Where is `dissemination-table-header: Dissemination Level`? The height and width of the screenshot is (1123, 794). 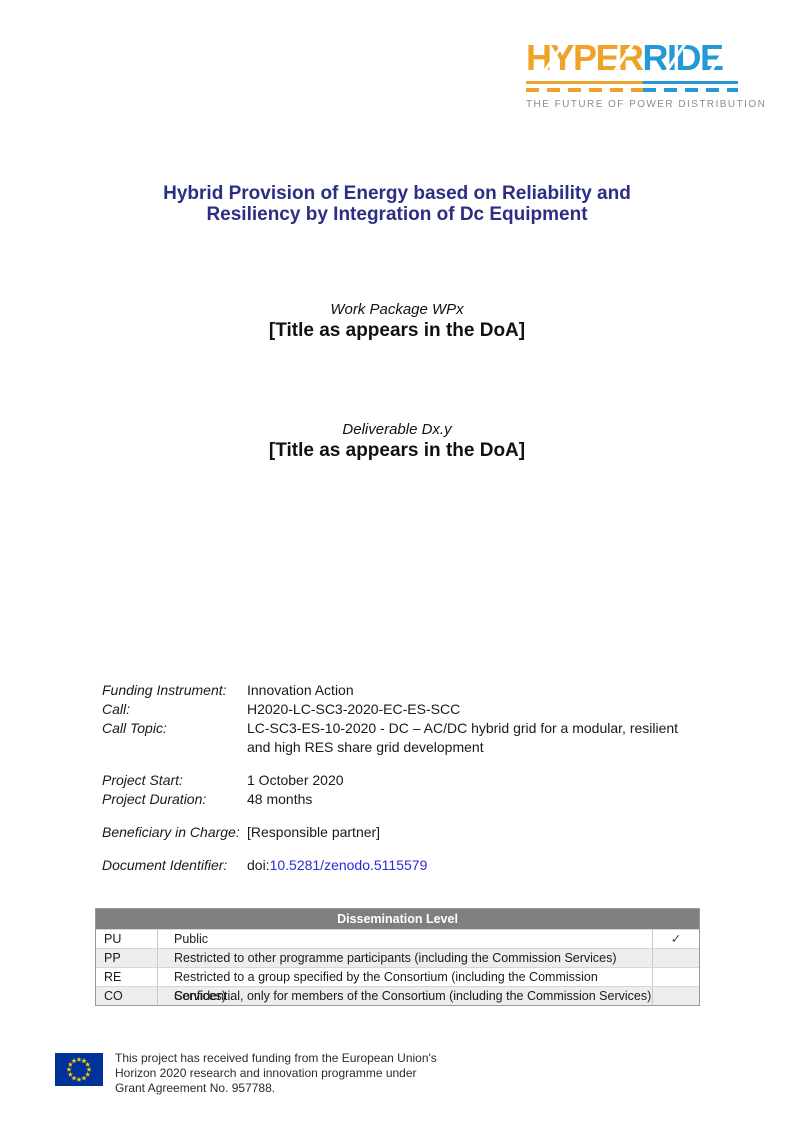 dissemination-table-header: Dissemination Level is located at coordinates (397, 919).